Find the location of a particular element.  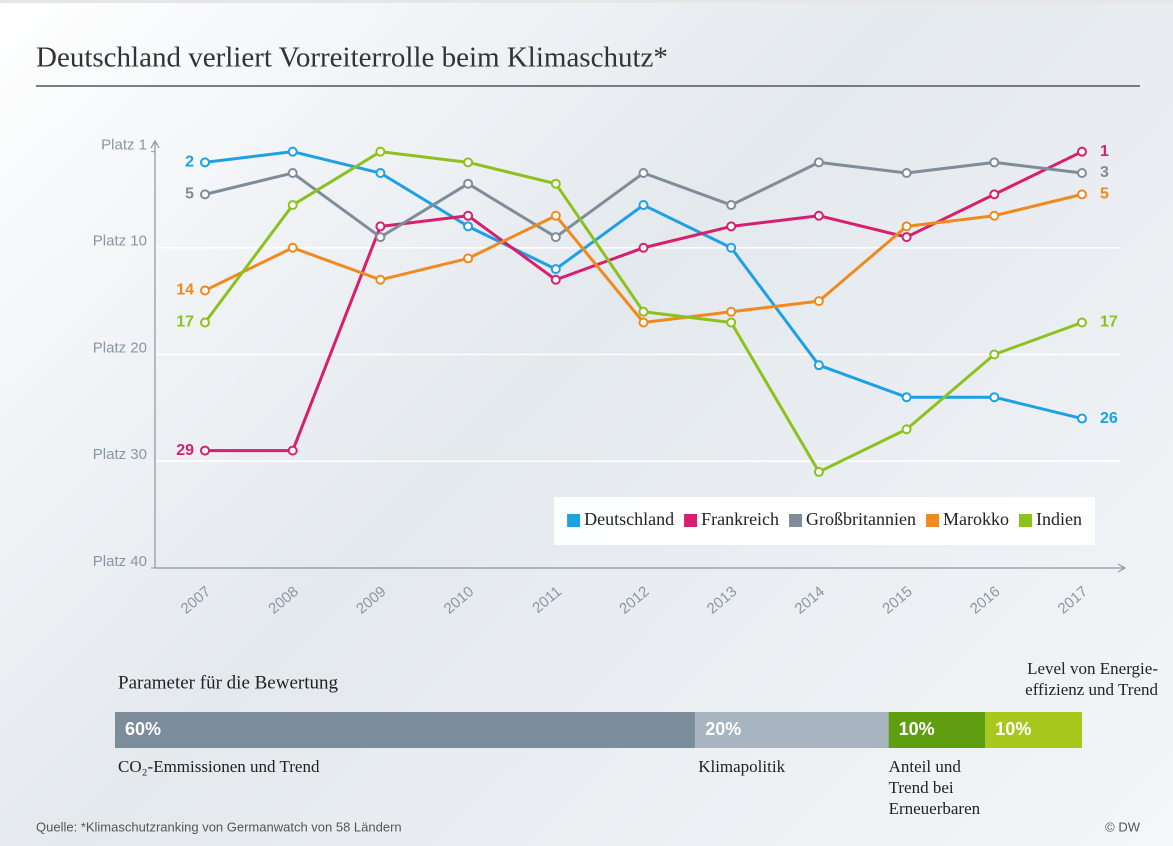

x-tick-label: 2011 is located at coordinates (547, 600).